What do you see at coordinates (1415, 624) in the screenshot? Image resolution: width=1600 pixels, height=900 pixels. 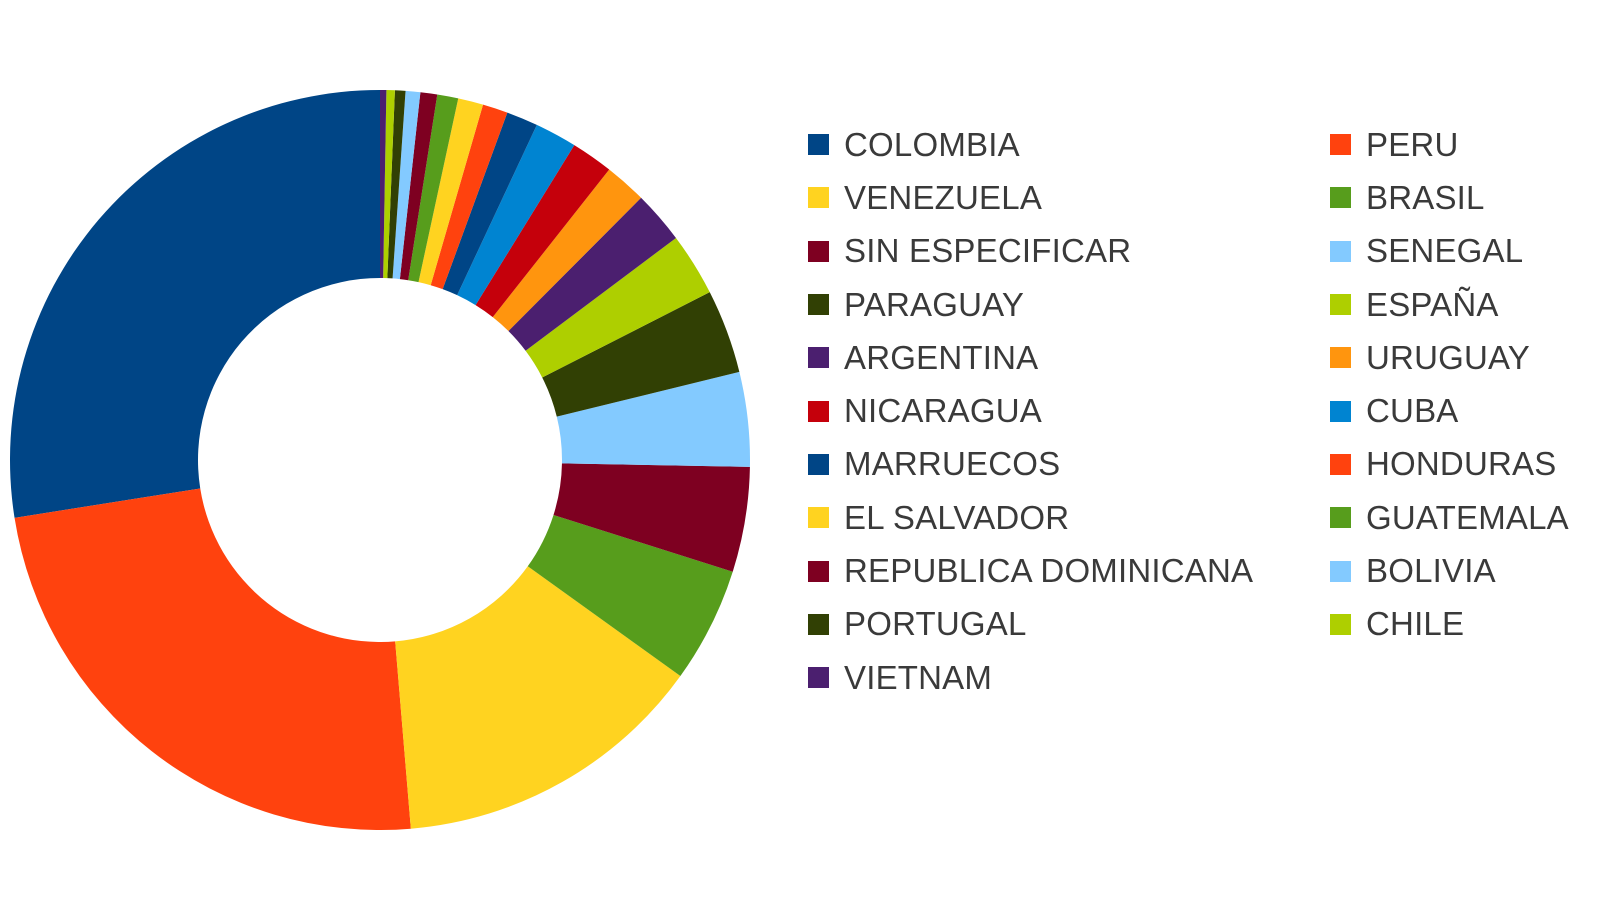 I see `legend-label: CHILE` at bounding box center [1415, 624].